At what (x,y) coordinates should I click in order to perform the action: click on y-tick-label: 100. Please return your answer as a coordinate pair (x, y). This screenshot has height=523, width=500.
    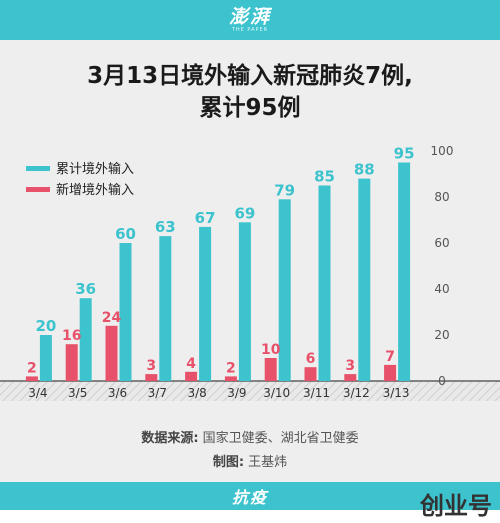
    Looking at the image, I should click on (442, 151).